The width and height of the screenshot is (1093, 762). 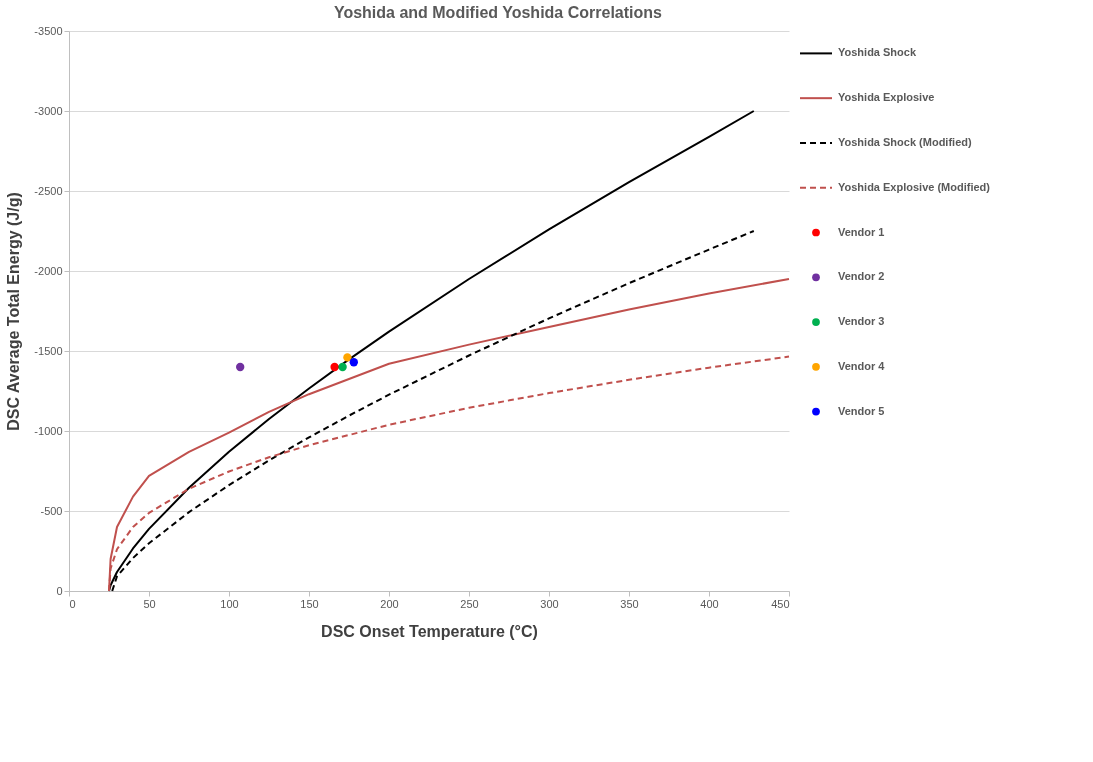 What do you see at coordinates (469, 603) in the screenshot?
I see `x-tick-label: 250` at bounding box center [469, 603].